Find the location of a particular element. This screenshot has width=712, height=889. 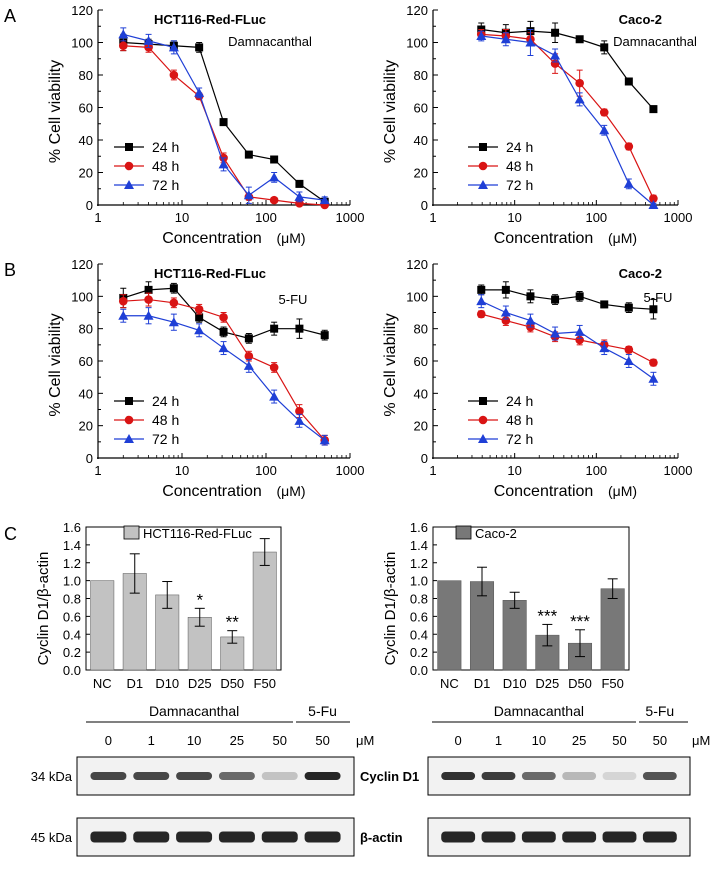

group-label: Damnacanthal is located at coordinates (539, 711).